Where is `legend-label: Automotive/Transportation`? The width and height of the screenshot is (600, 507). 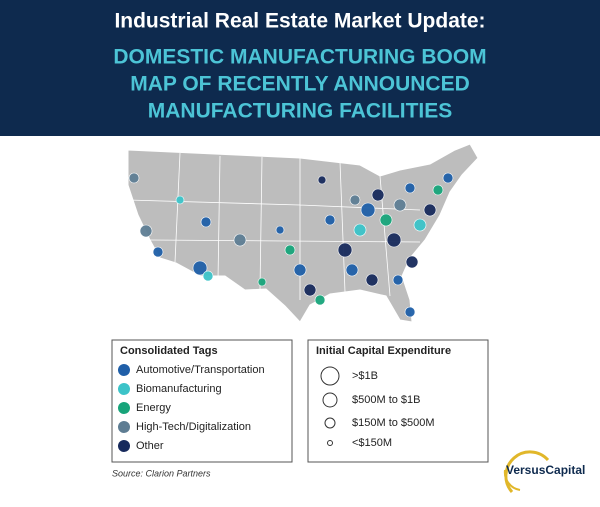 legend-label: Automotive/Transportation is located at coordinates (200, 370).